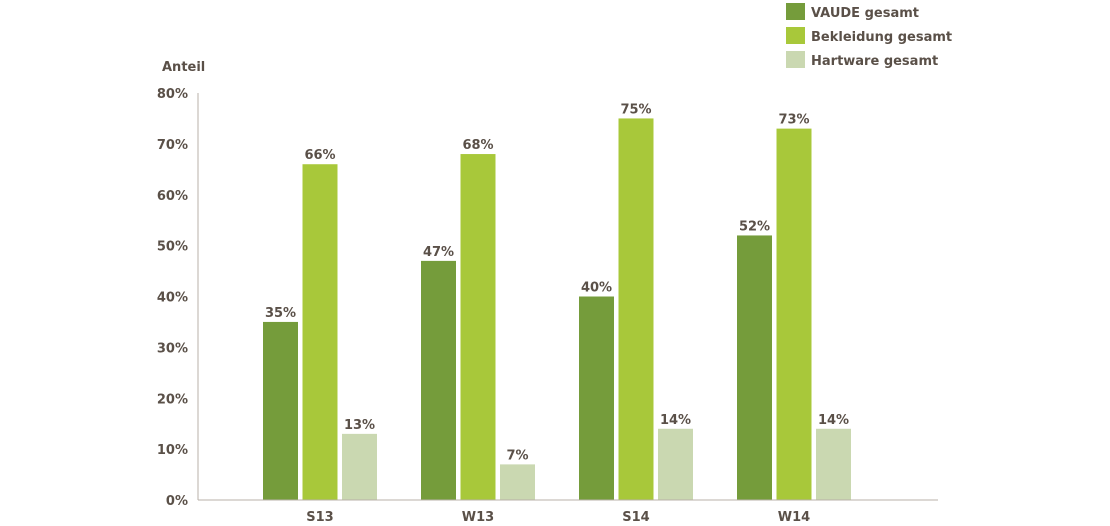 This screenshot has height=526, width=1110. Describe the element at coordinates (881, 37) in the screenshot. I see `legend-label: Bekleidung gesamt` at that location.